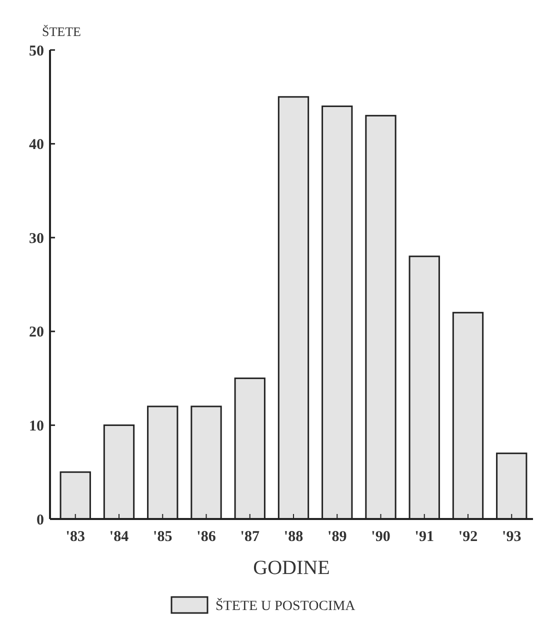 This screenshot has width=551, height=627. What do you see at coordinates (119, 537) in the screenshot?
I see `x-tick-label: '84` at bounding box center [119, 537].